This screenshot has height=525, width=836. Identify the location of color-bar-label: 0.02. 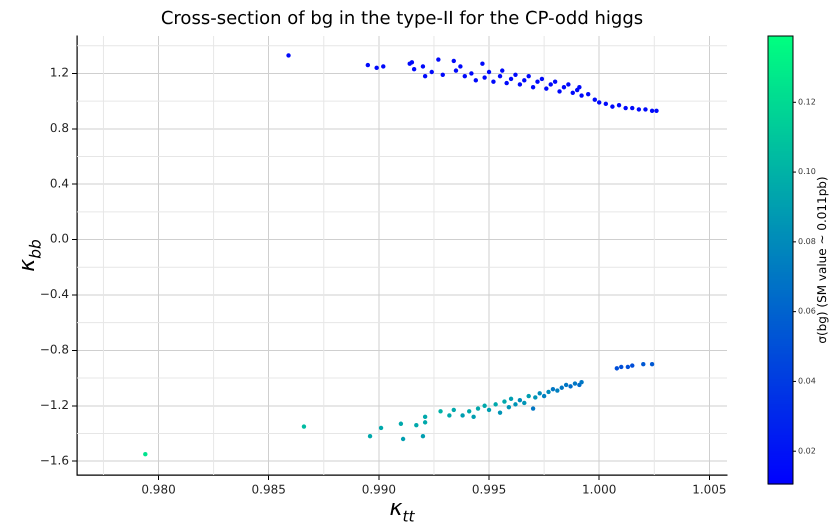
(807, 451).